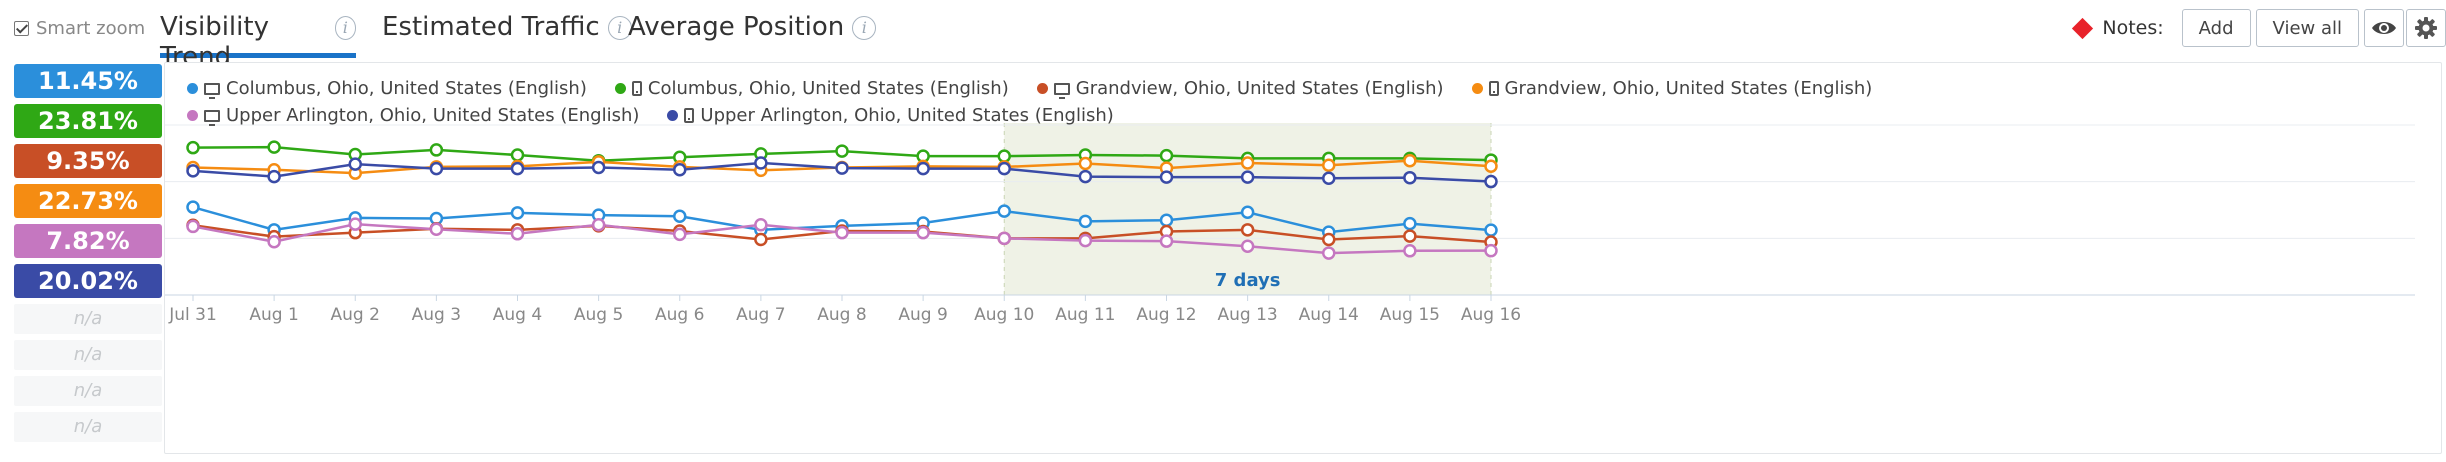  Describe the element at coordinates (1085, 315) in the screenshot. I see `x-tick-label: Aug 11` at that location.